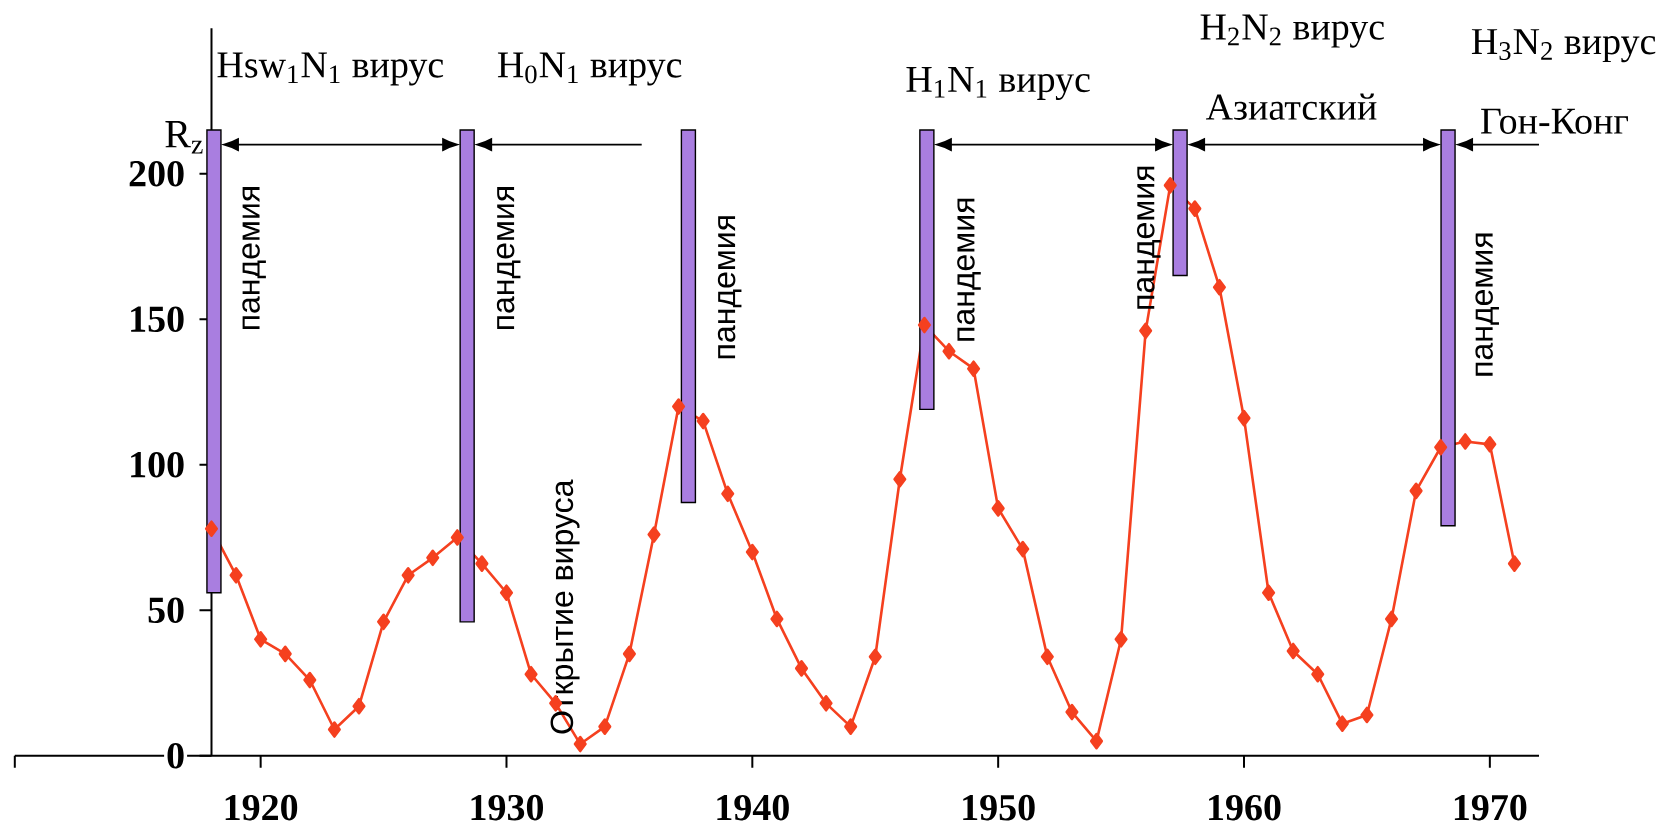  I want to click on x-tick-label: 1940, so click(753, 807).